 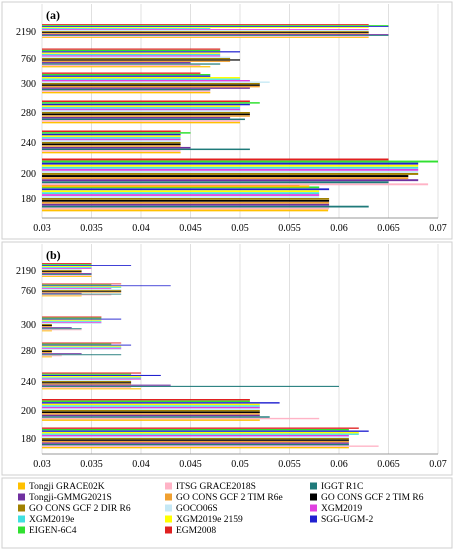 What do you see at coordinates (339, 464) in the screenshot?
I see `x-tick-label: 0.06` at bounding box center [339, 464].